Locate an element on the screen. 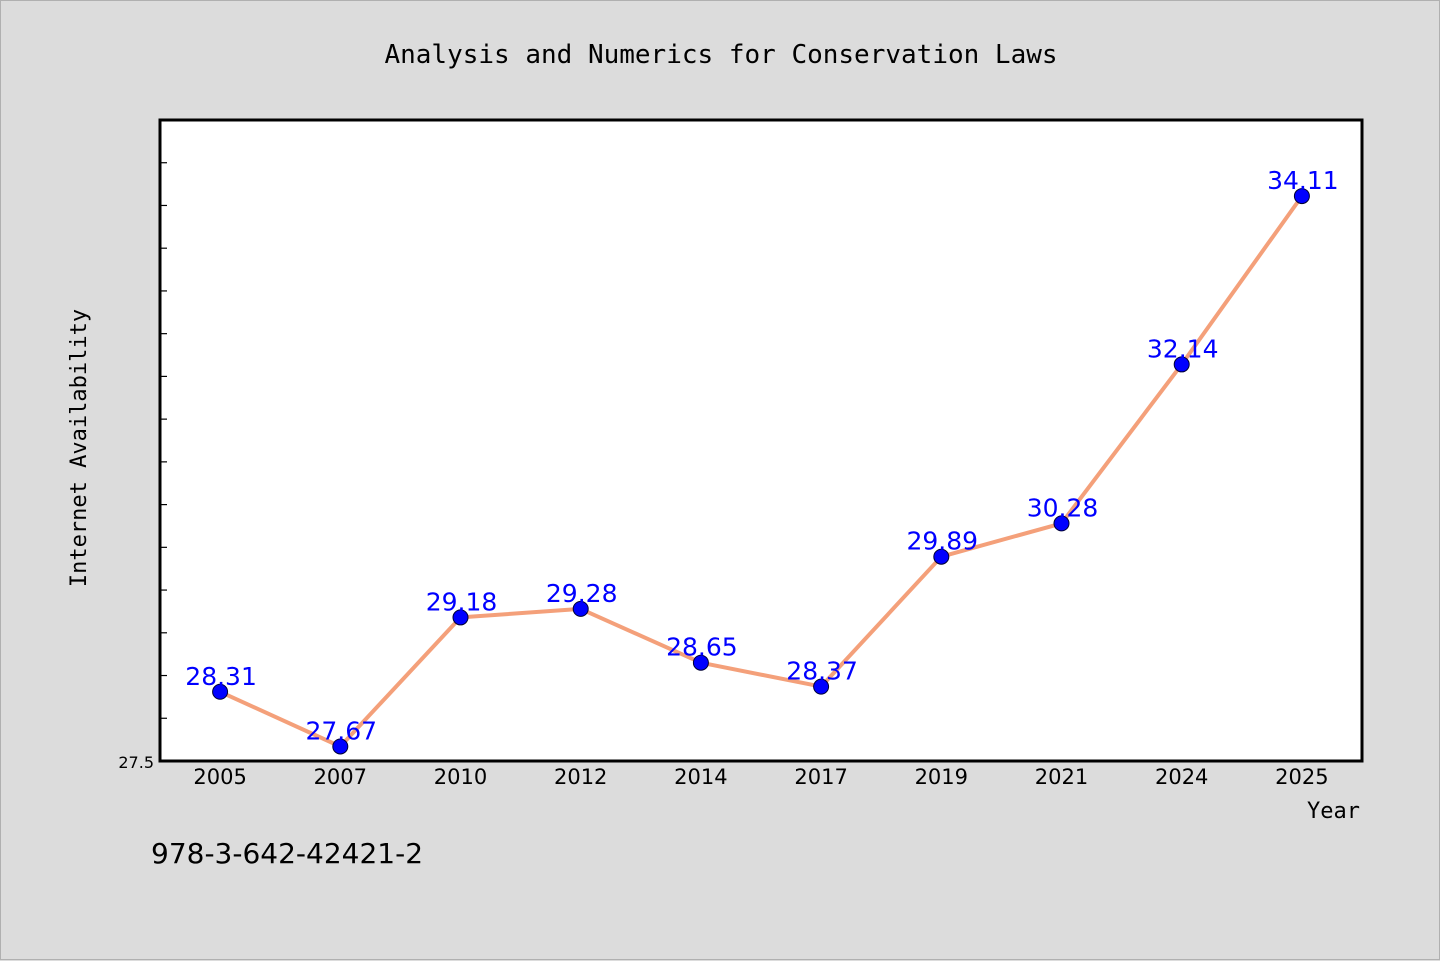  isbn-caption: 978-3-642-42421-2 is located at coordinates (287, 853).